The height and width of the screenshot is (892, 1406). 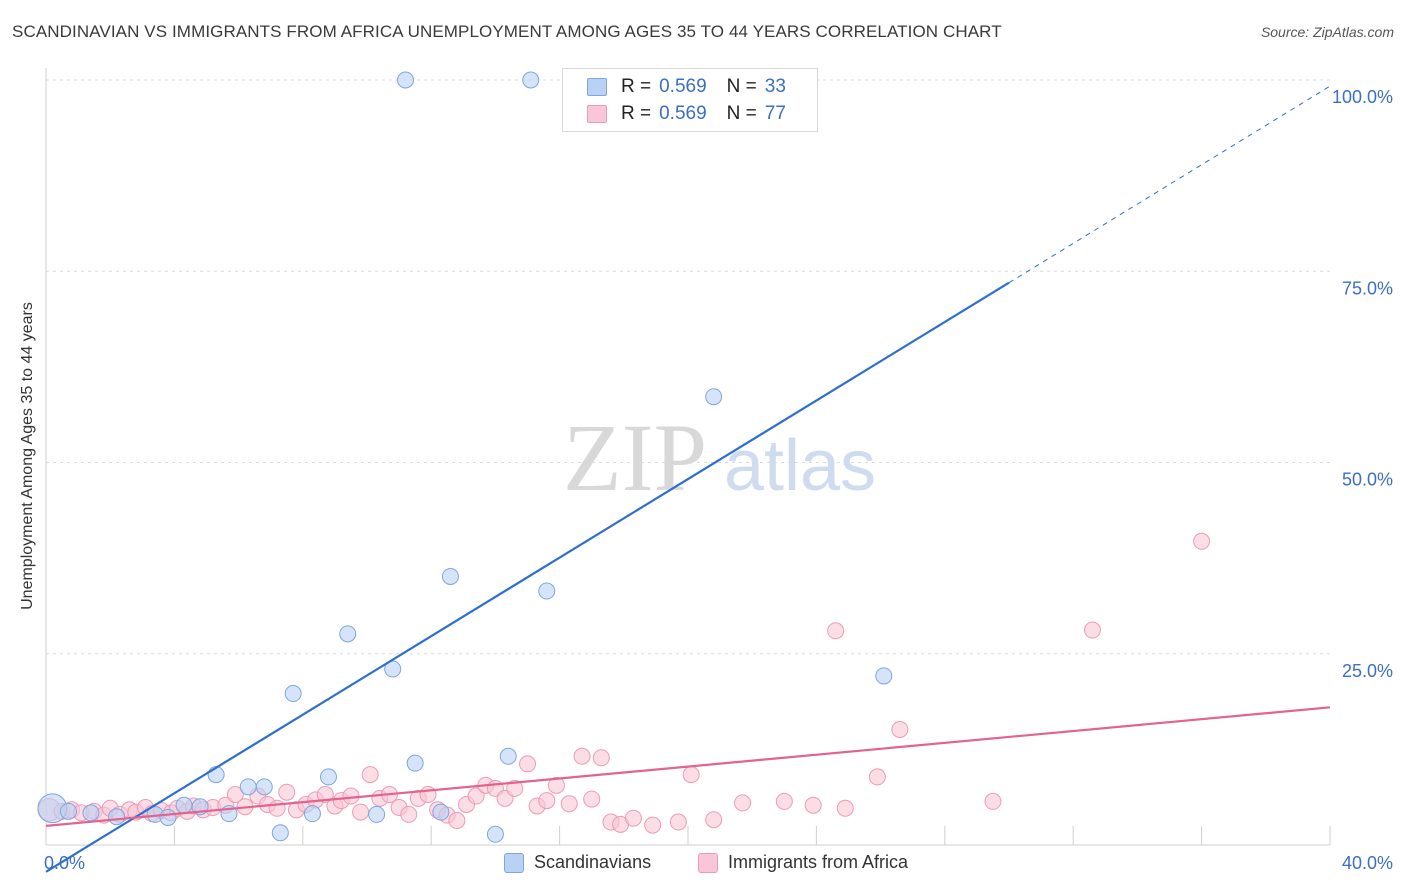 What do you see at coordinates (775, 86) in the screenshot?
I see `legend-n-value: 33` at bounding box center [775, 86].